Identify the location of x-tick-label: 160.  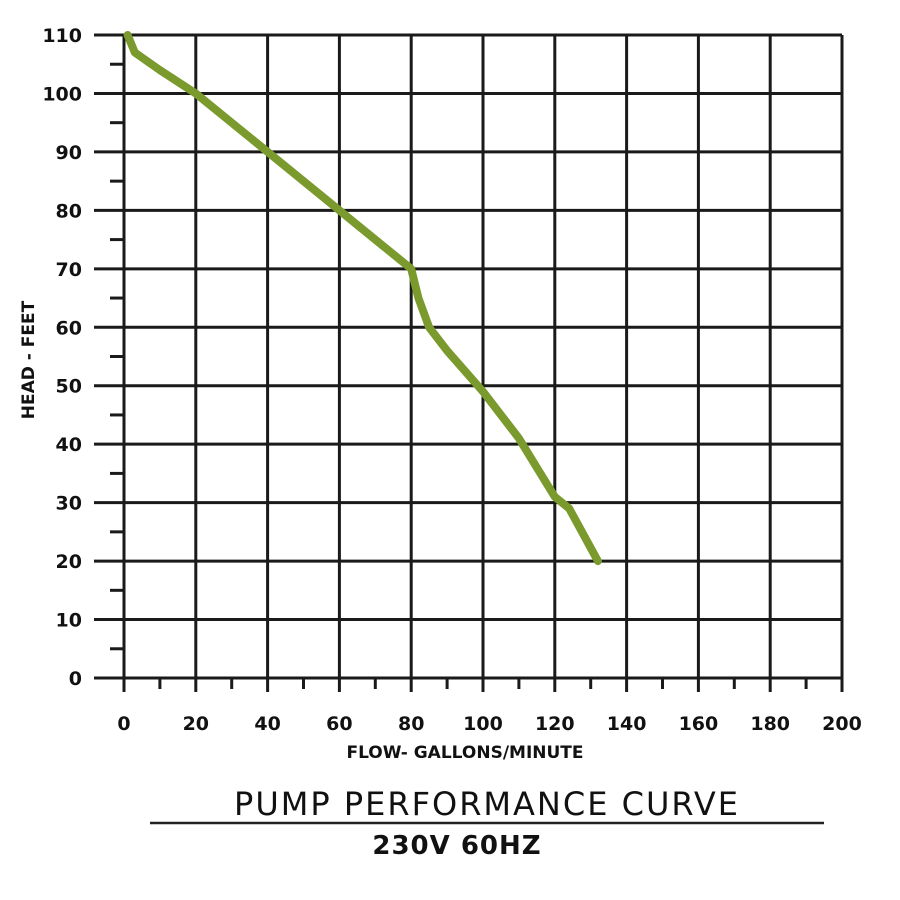
(699, 724).